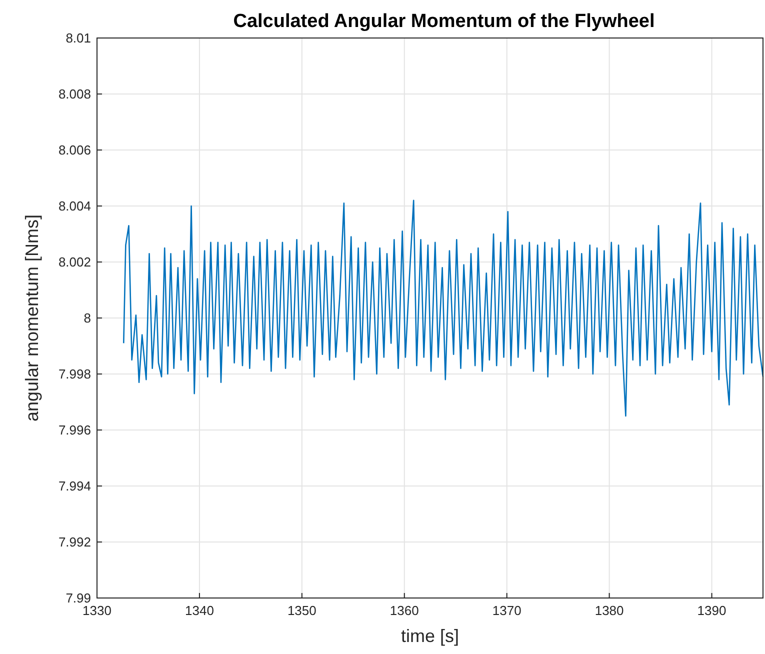 This screenshot has height=654, width=765. What do you see at coordinates (404, 610) in the screenshot?
I see `x-tick-label: 1360` at bounding box center [404, 610].